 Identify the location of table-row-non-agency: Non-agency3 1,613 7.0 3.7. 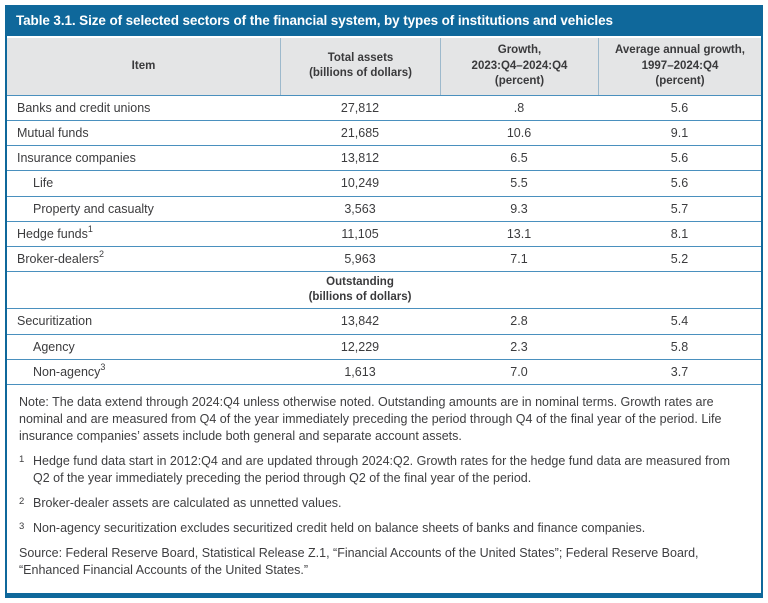
(384, 372).